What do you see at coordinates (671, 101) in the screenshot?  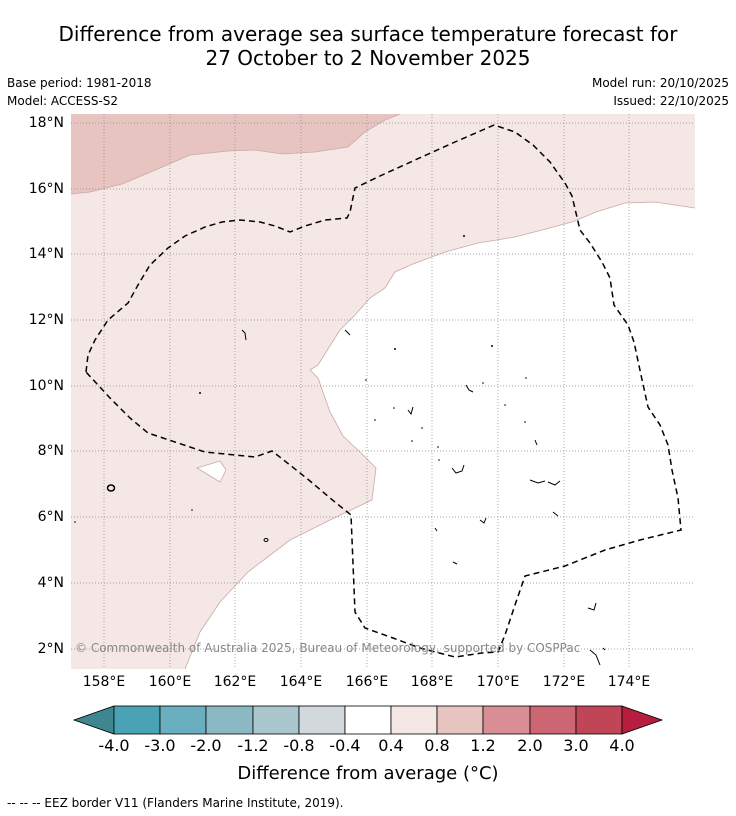 I see `issued-date: Issued: 22/10/2025` at bounding box center [671, 101].